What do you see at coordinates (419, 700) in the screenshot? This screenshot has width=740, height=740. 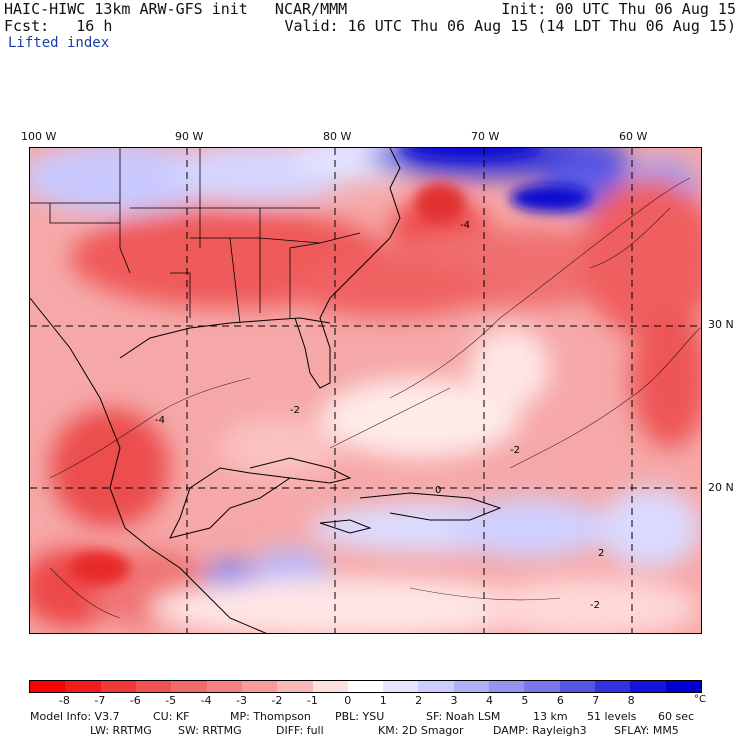 I see `color-scale-tick-label: 2` at bounding box center [419, 700].